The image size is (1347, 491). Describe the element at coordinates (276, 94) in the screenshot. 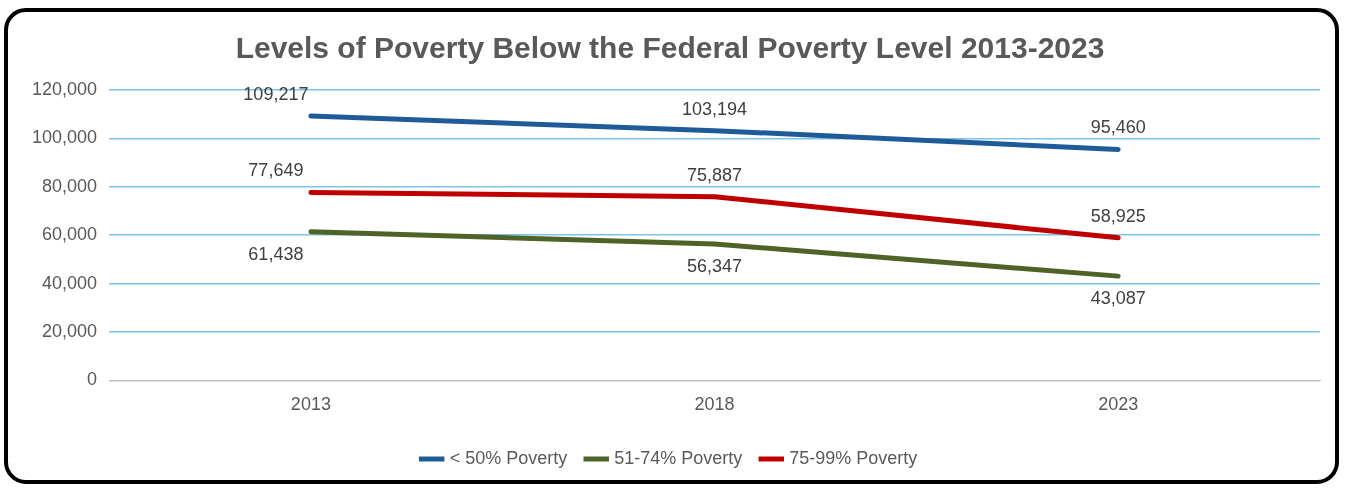

I see `data-label: 109,217` at that location.